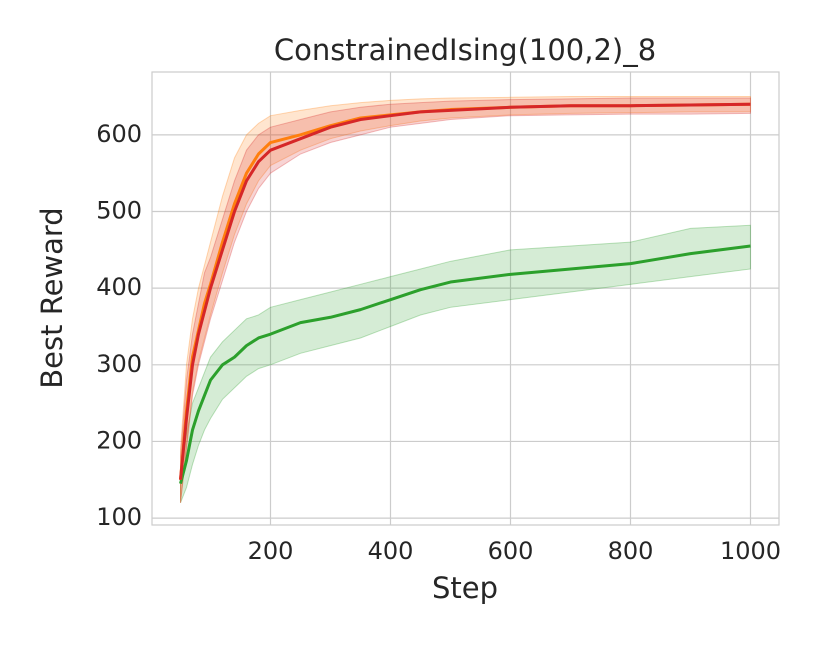 The height and width of the screenshot is (646, 830). What do you see at coordinates (391, 551) in the screenshot?
I see `x-tick-label: 400` at bounding box center [391, 551].